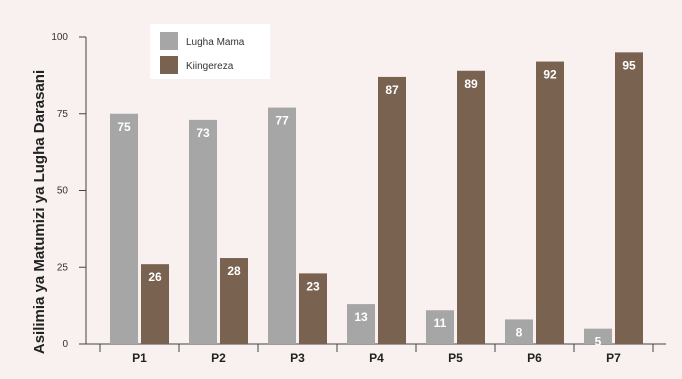  What do you see at coordinates (169, 65) in the screenshot?
I see `legend-swatch-kiingereza` at bounding box center [169, 65].